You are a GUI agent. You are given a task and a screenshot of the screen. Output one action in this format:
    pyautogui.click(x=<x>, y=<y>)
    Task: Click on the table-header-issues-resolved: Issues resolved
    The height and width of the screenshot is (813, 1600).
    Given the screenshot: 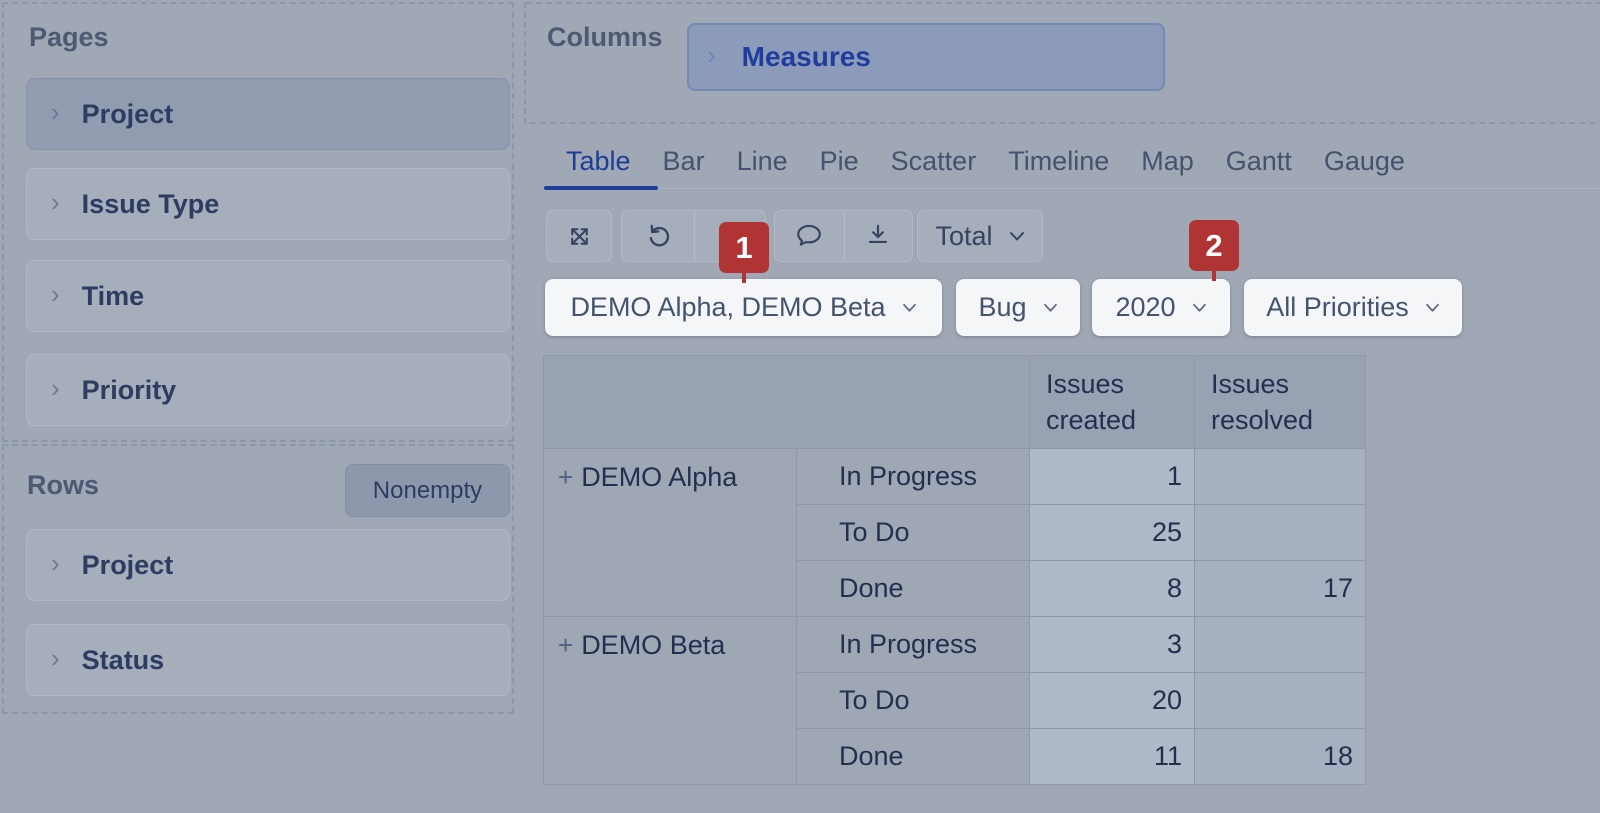 What is the action you would take?
    pyautogui.click(x=1280, y=402)
    